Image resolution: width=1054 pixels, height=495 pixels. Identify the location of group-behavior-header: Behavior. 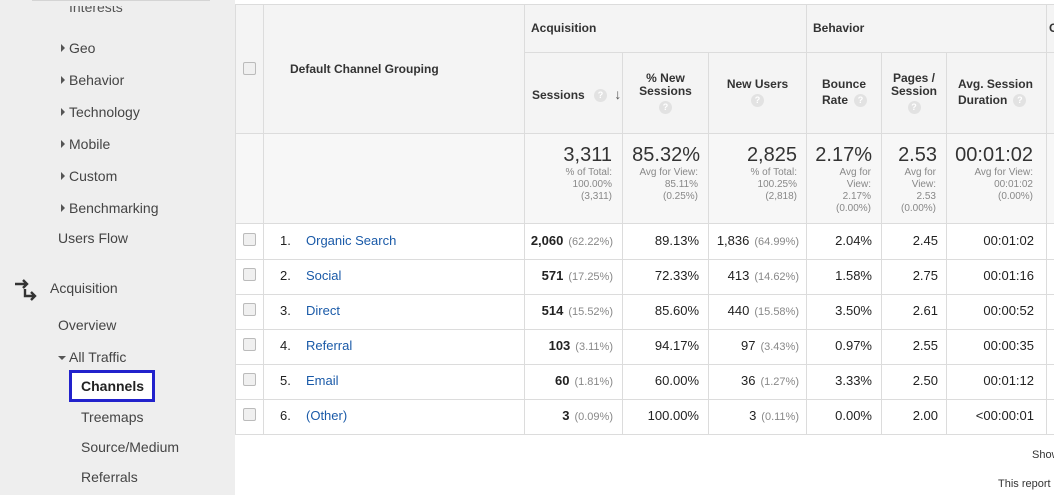
(839, 28).